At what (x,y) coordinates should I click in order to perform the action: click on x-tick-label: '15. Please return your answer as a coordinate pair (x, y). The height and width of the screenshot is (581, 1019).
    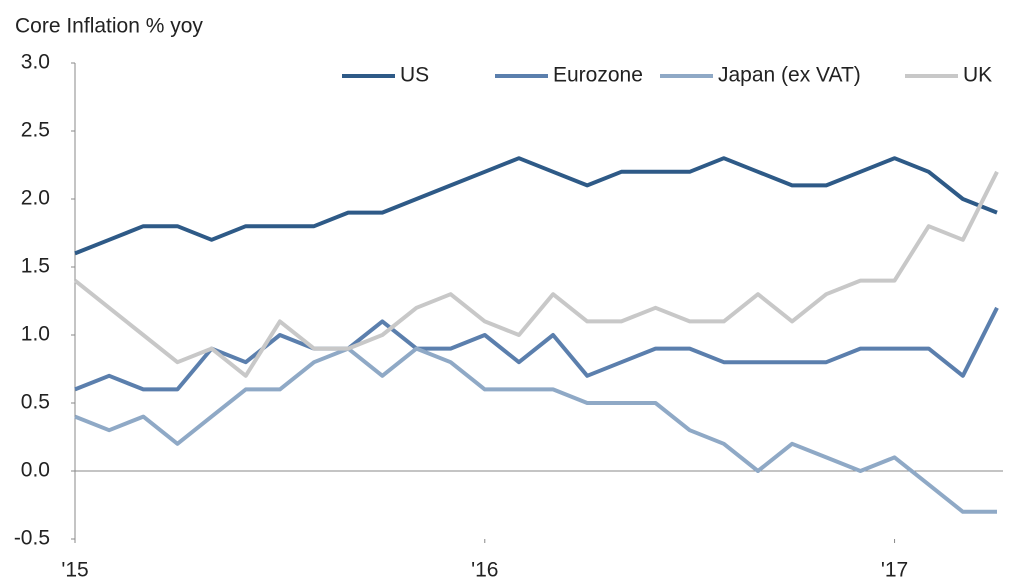
    Looking at the image, I should click on (74, 570).